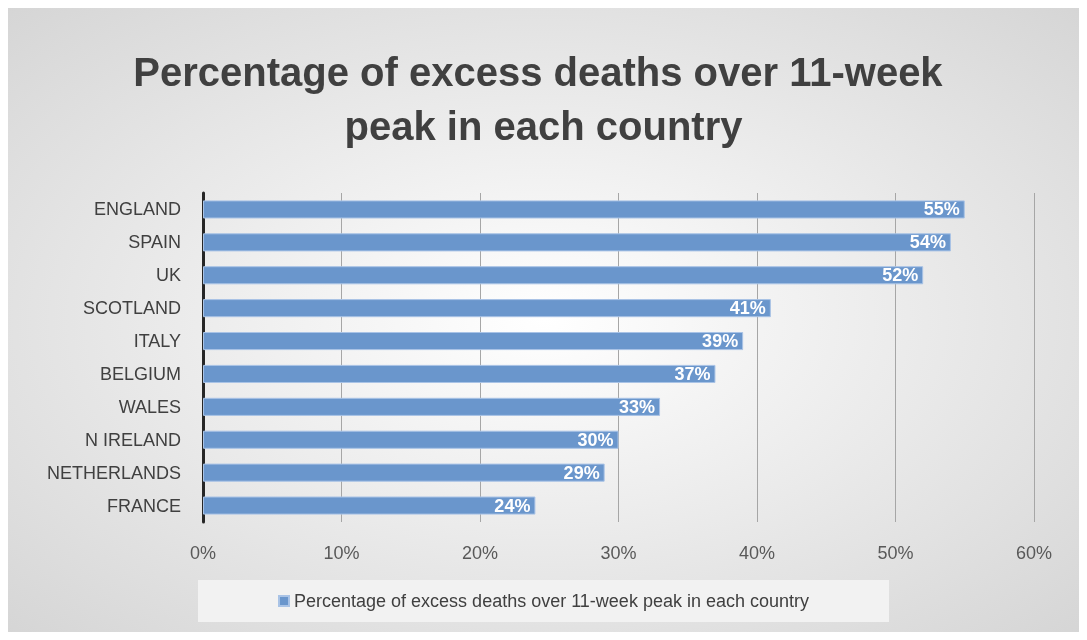 Image resolution: width=1087 pixels, height=640 pixels. Describe the element at coordinates (895, 553) in the screenshot. I see `x-tick-label: 50%` at that location.